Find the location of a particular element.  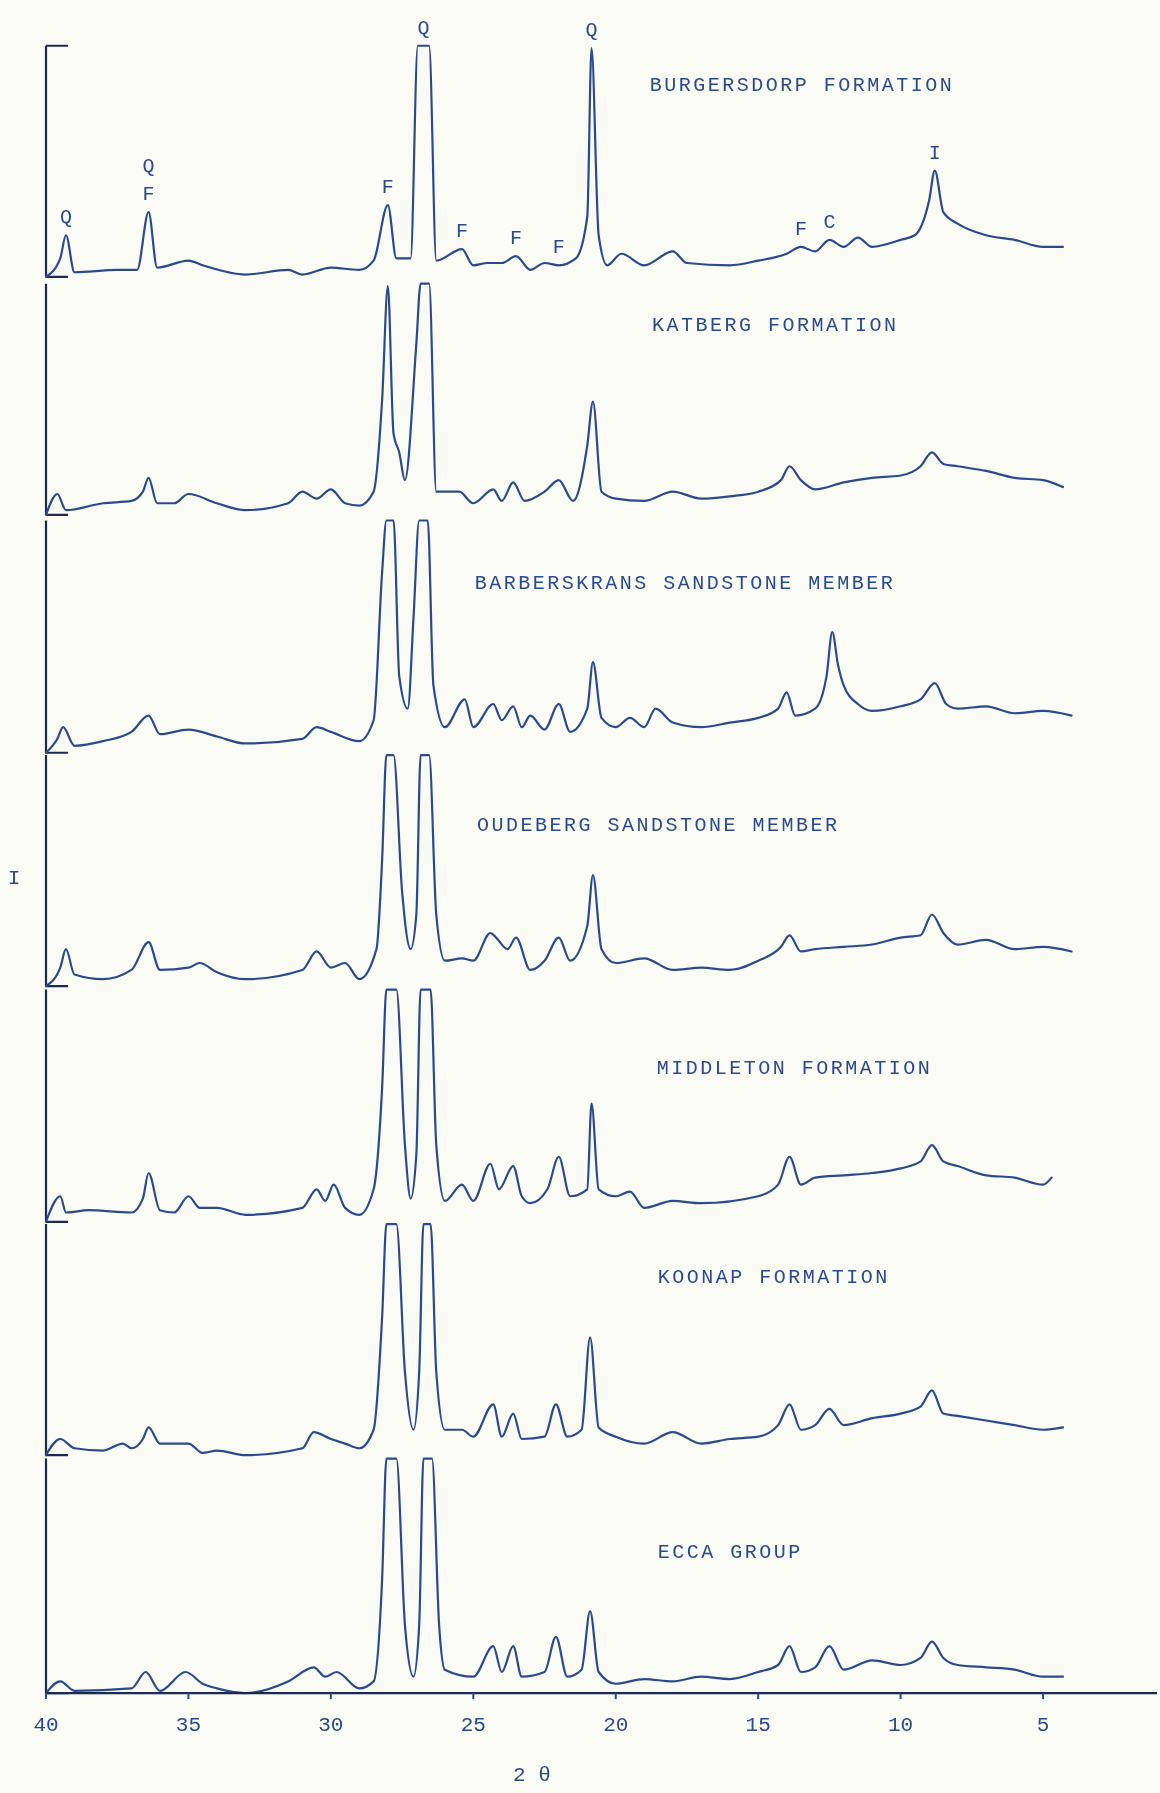

x-tick-label: 25 is located at coordinates (473, 1726).